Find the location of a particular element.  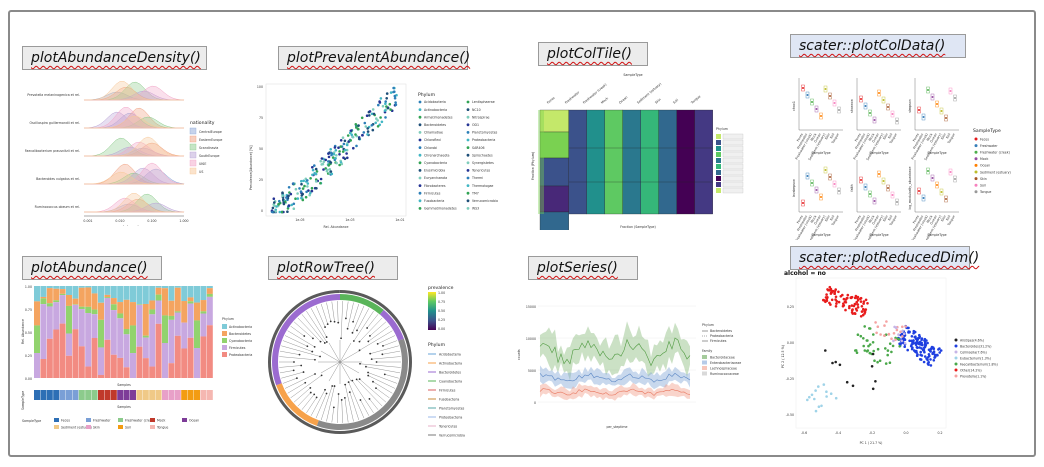

reduceddim-legend-label: Bacteroides(31.2%) is located at coordinates (975, 346).